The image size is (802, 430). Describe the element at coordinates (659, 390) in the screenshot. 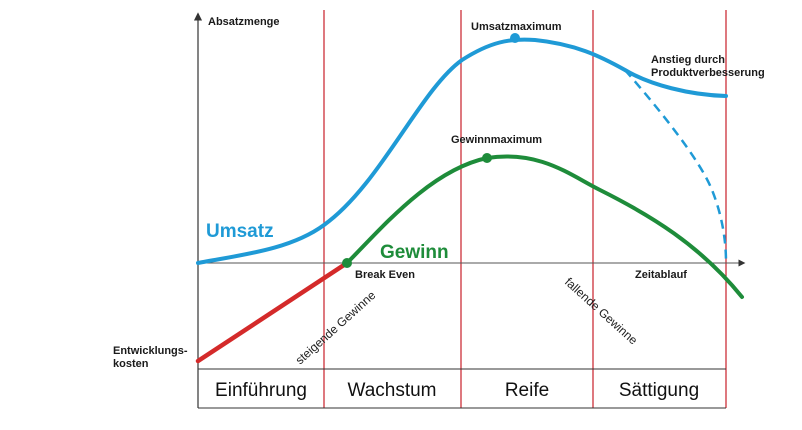

I see `phase-saettigung: Sättigung` at that location.